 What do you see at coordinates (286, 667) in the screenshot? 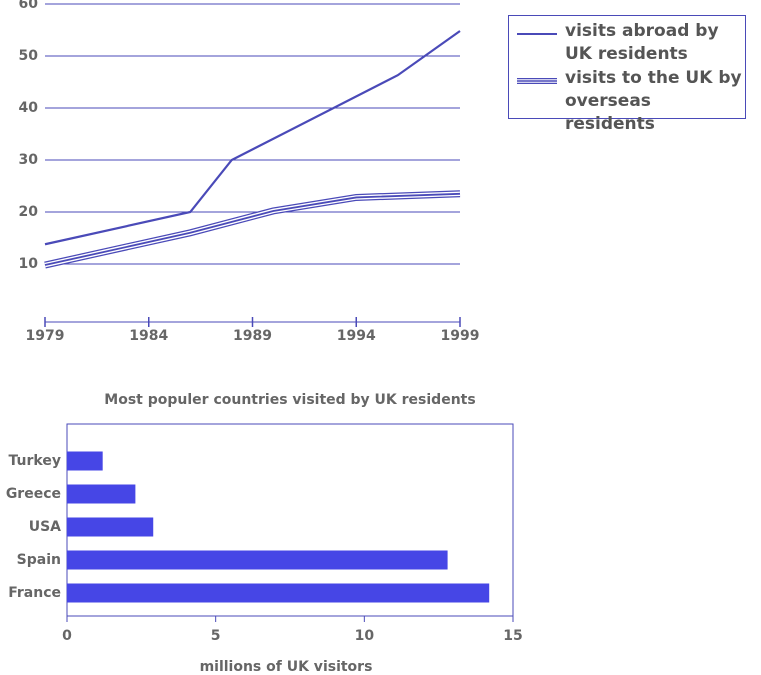
I see `x-axis-label: millions of UK visitors` at bounding box center [286, 667].